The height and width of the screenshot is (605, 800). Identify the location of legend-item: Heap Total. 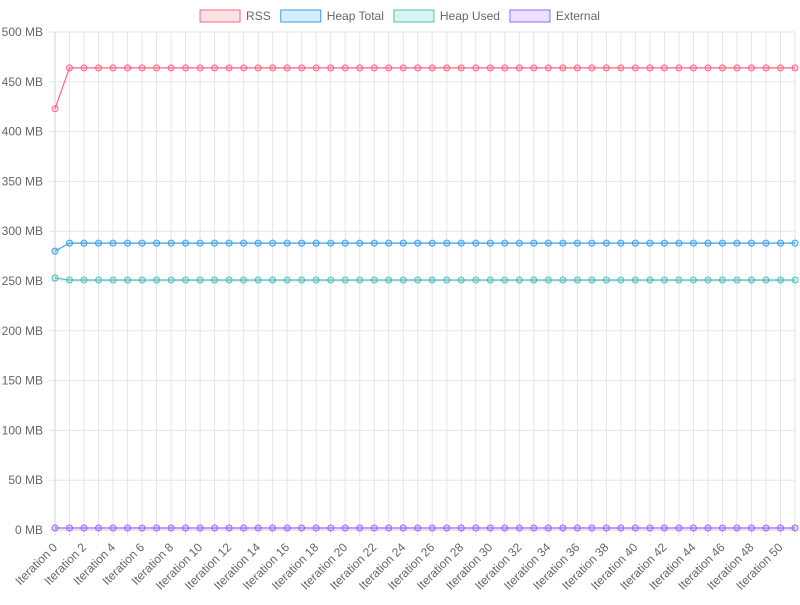
(332, 16).